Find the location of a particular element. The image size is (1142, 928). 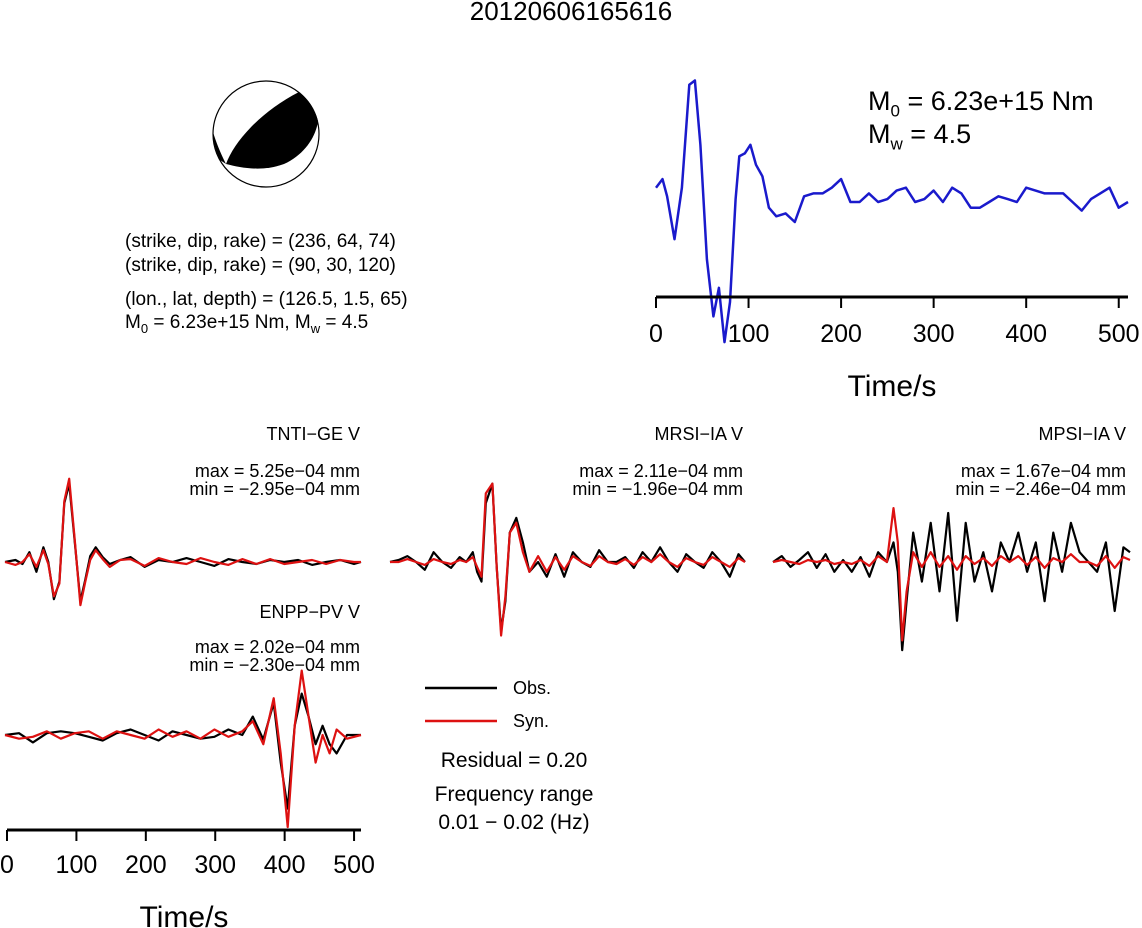

stf-tick-label: 300 is located at coordinates (934, 334).